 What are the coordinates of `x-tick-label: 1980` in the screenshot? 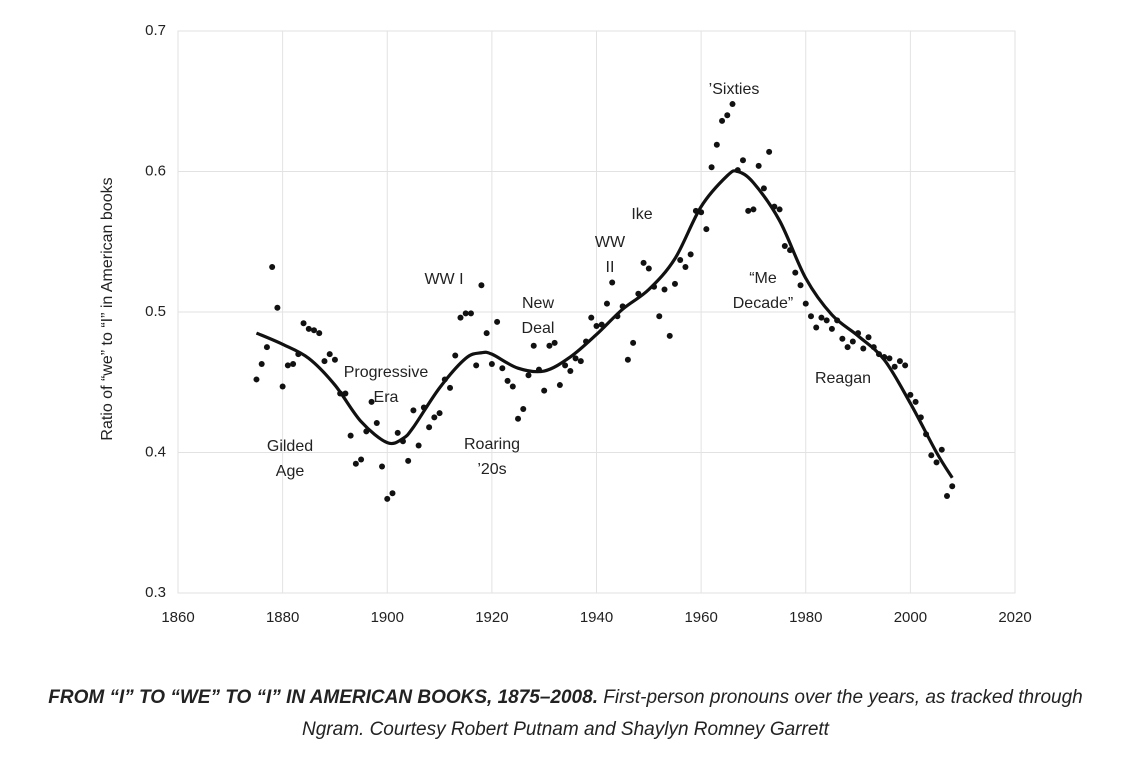 It's located at (805, 617).